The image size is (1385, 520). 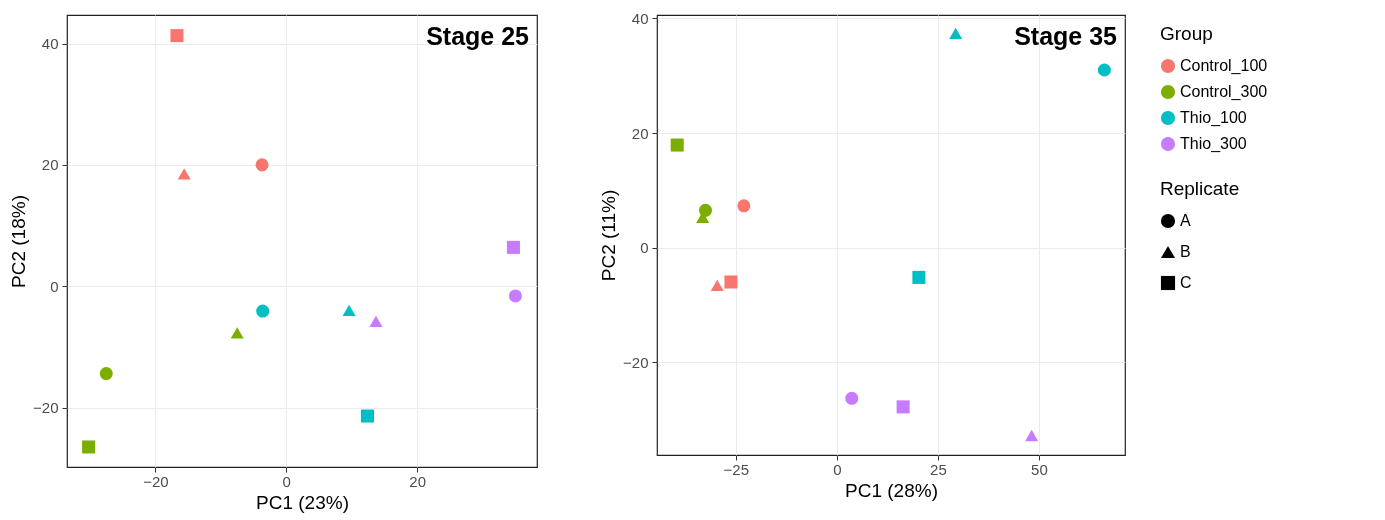 What do you see at coordinates (1213, 118) in the screenshot?
I see `legend-label: Thio_100` at bounding box center [1213, 118].